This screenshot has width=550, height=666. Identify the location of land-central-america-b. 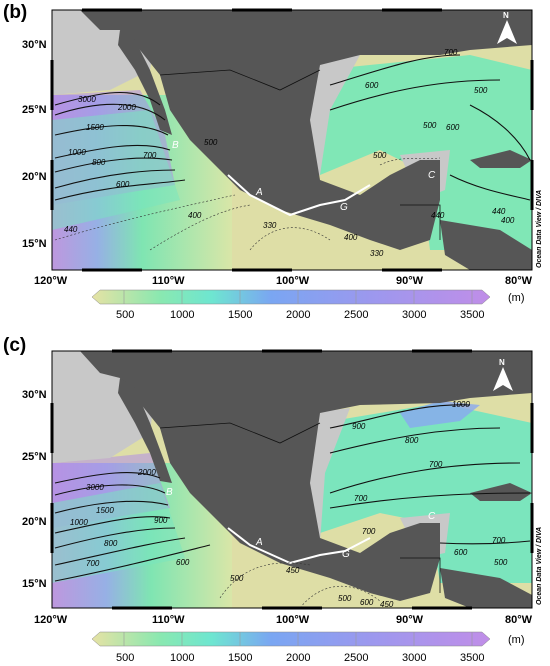
(486, 245).